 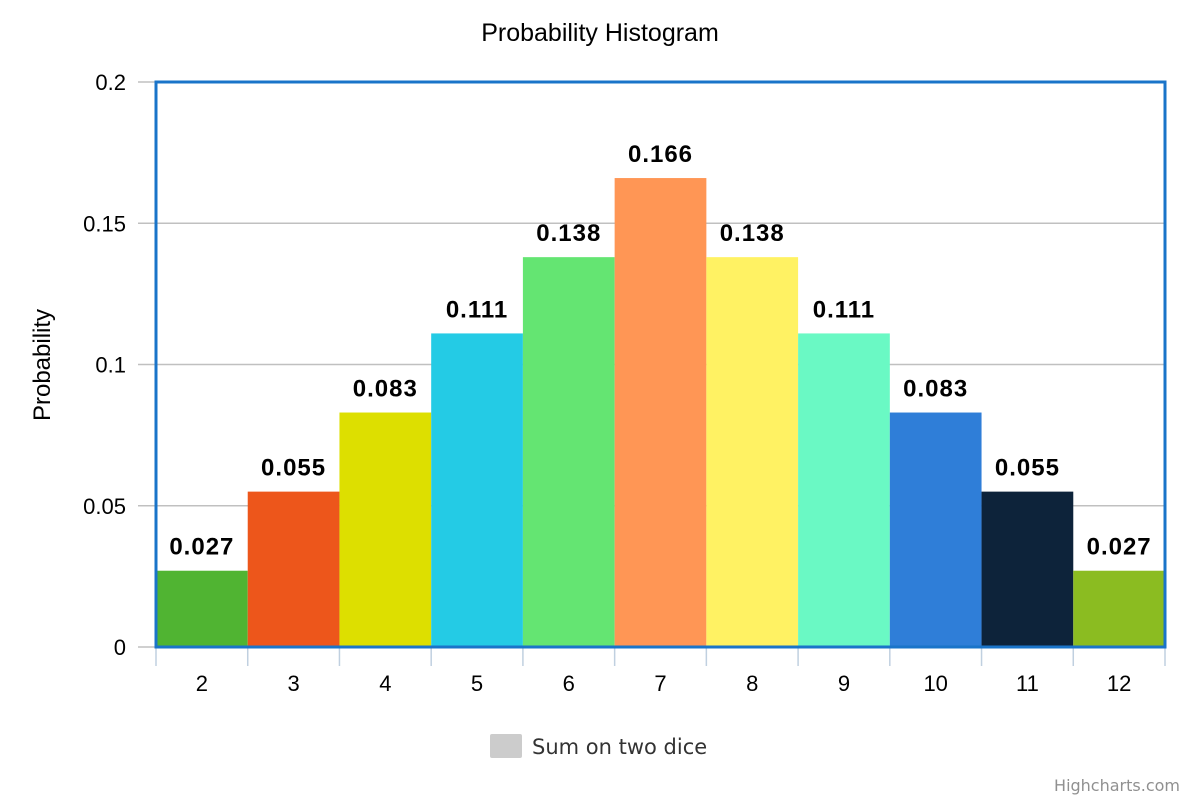 What do you see at coordinates (202, 683) in the screenshot?
I see `x-tick-label: 2` at bounding box center [202, 683].